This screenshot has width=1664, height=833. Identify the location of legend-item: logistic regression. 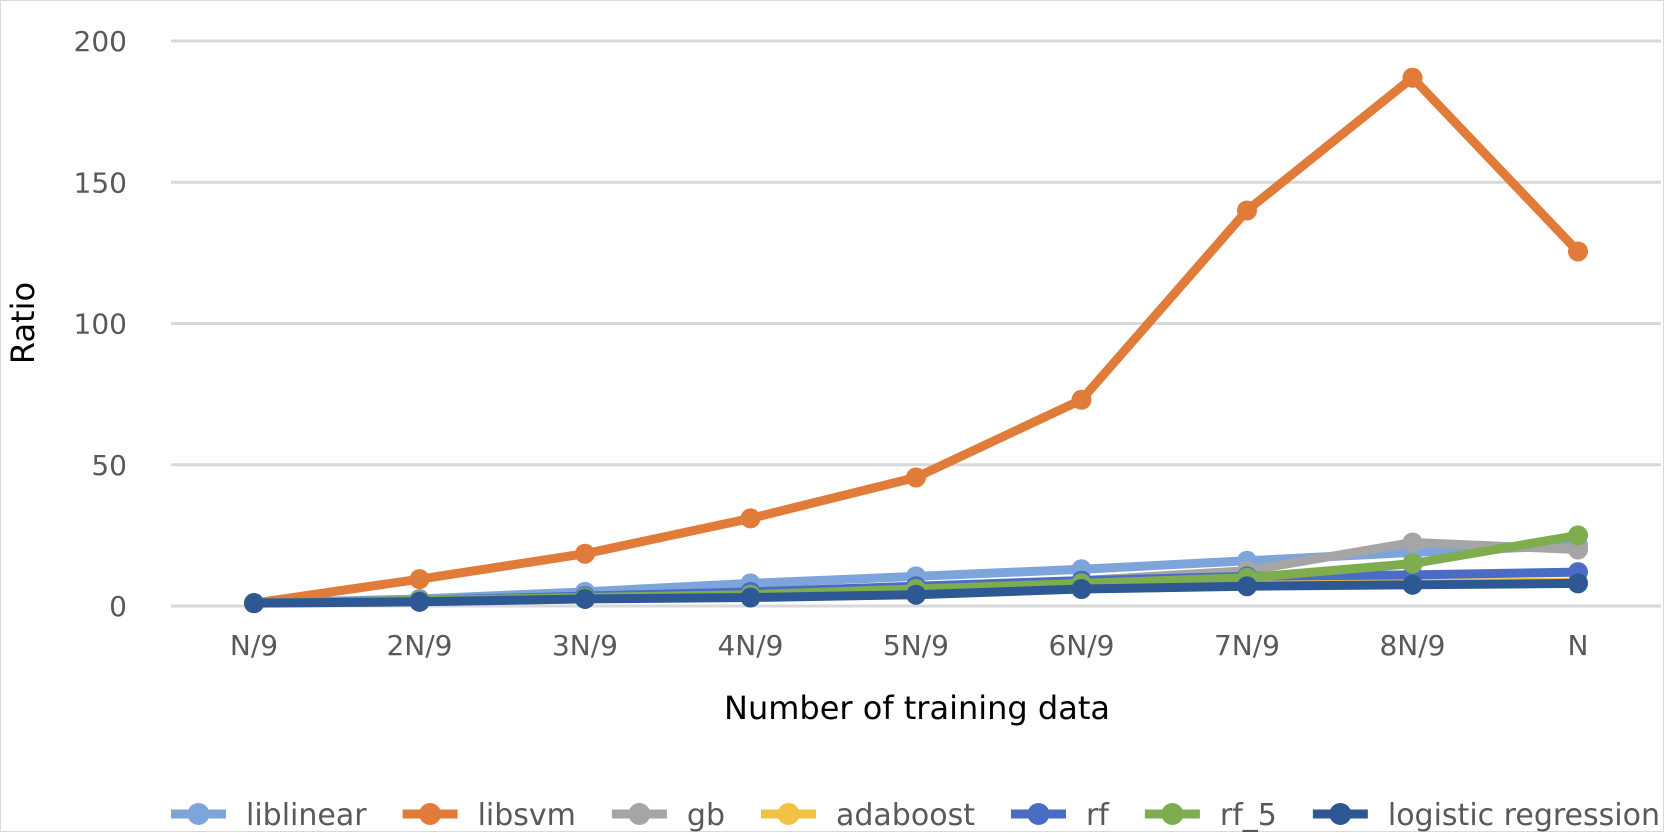
(1486, 815).